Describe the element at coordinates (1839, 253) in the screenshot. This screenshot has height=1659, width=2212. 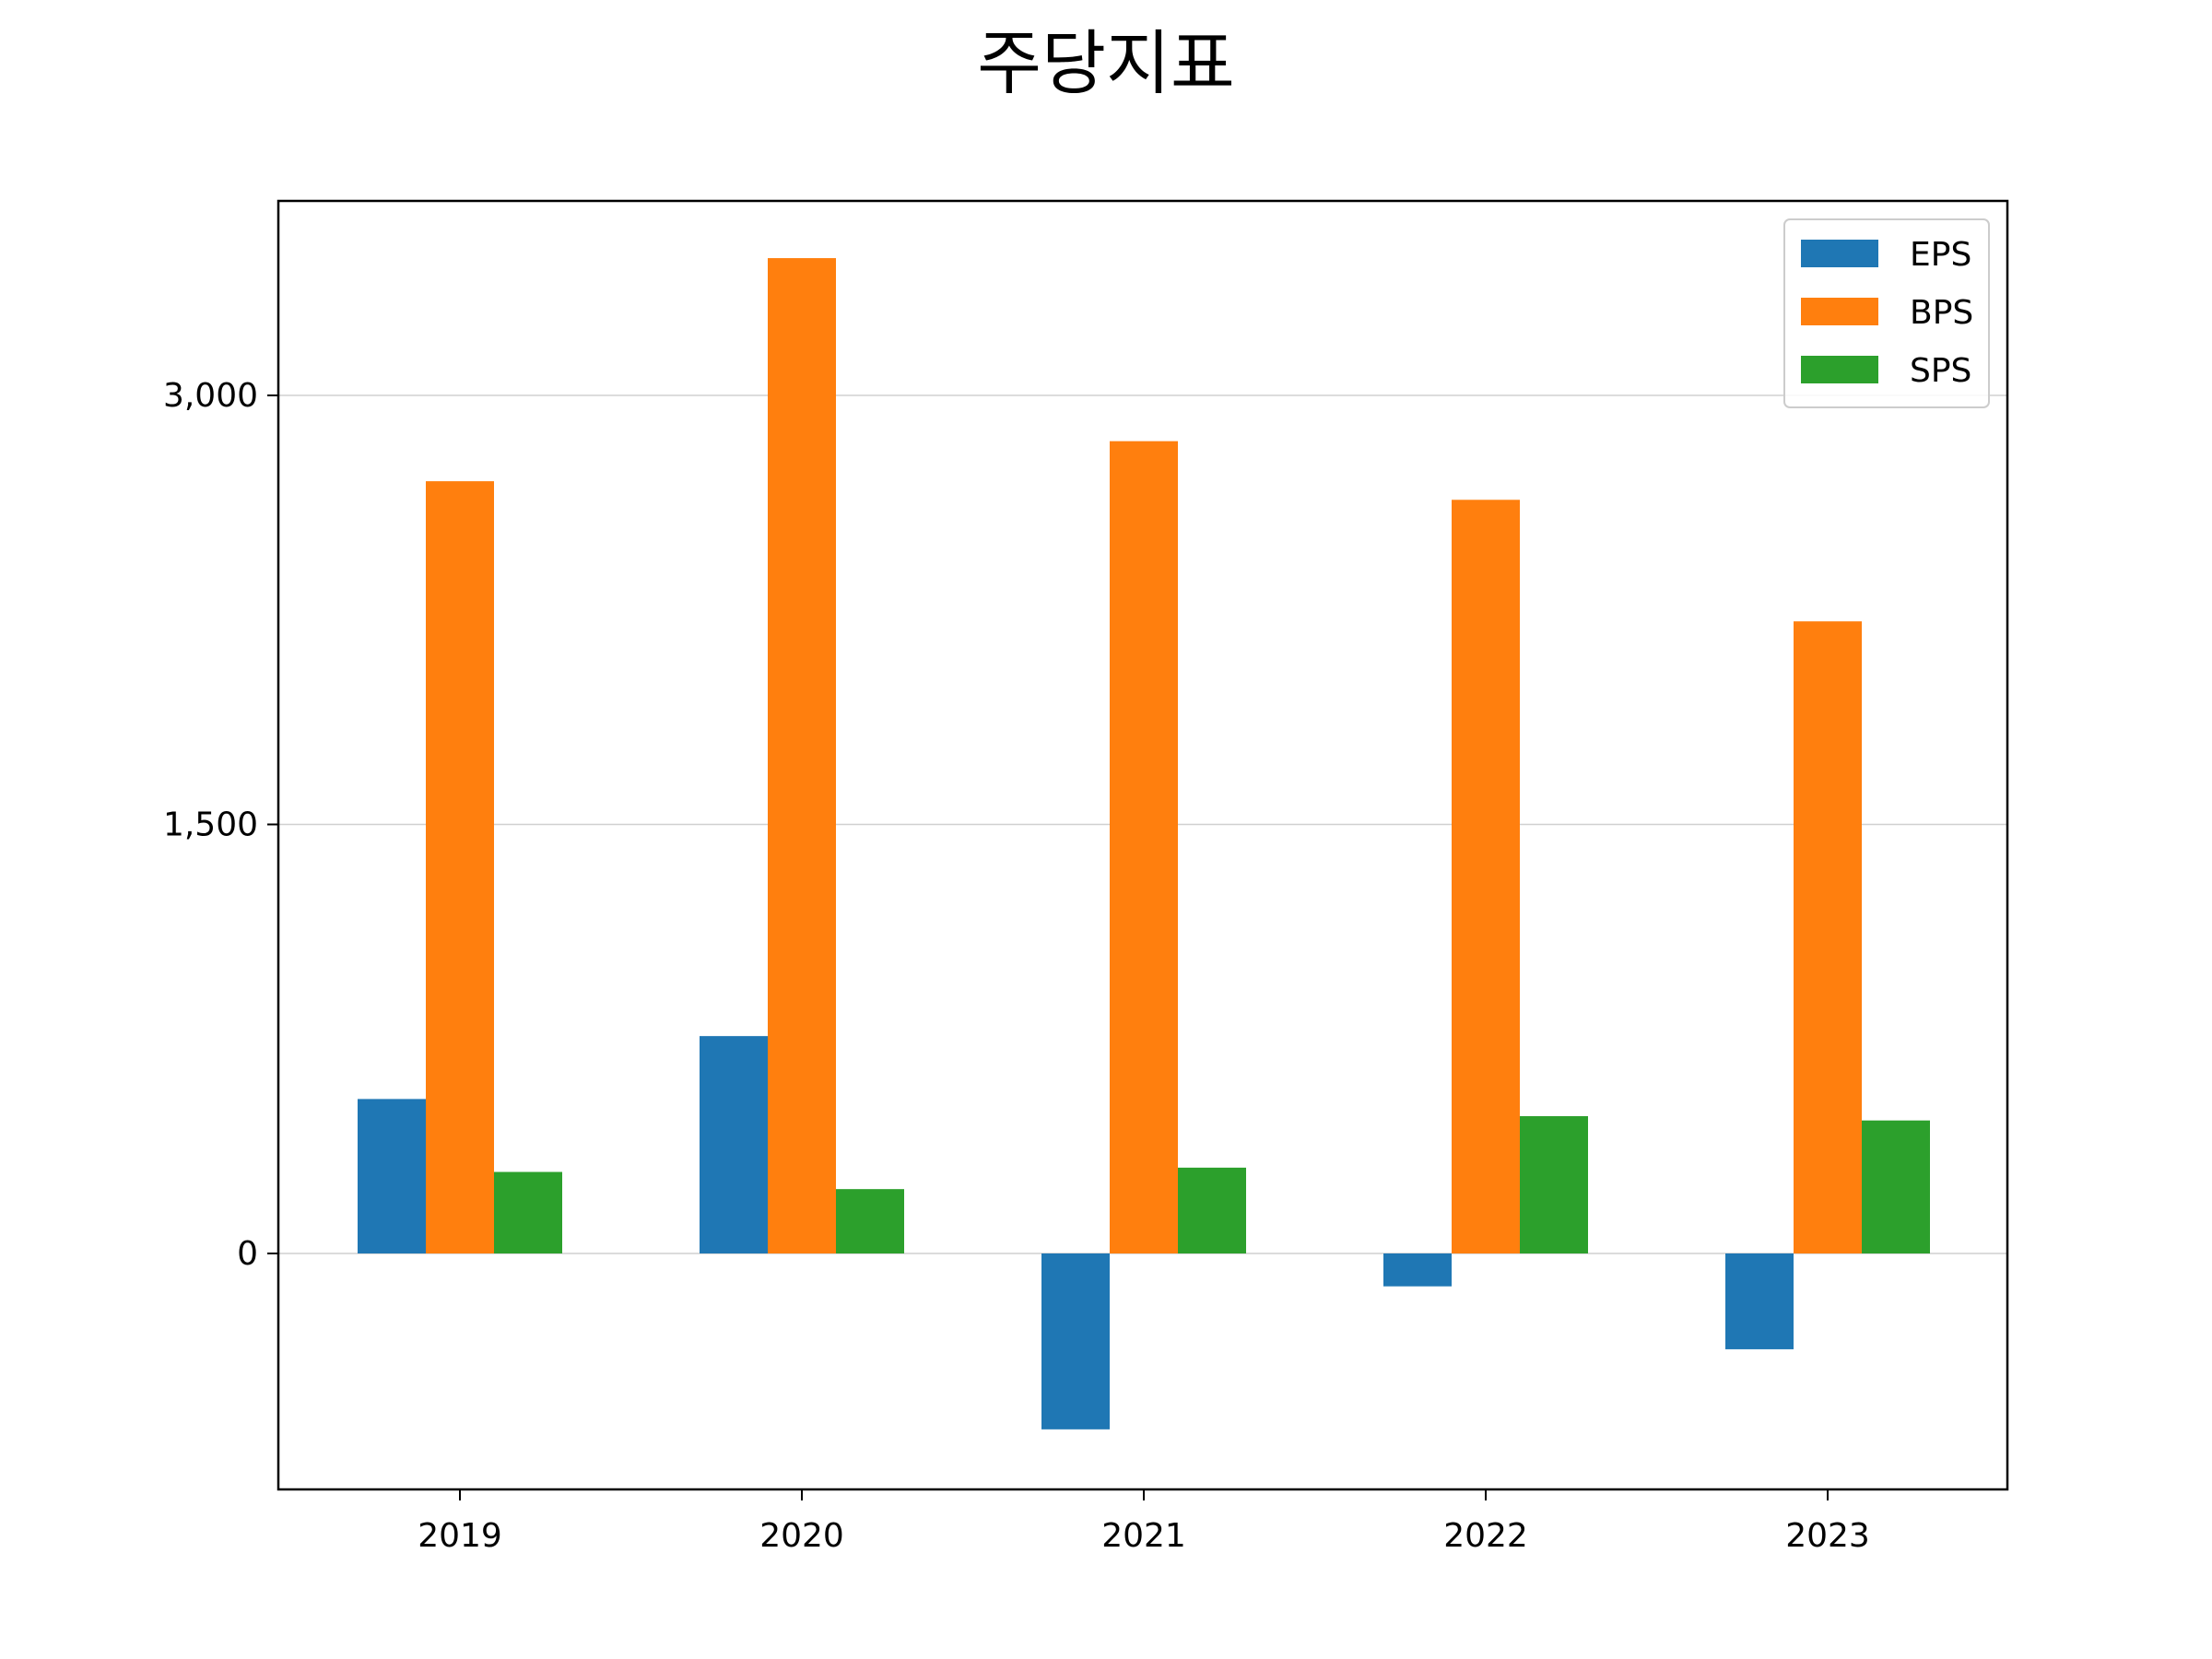
I see `legend-swatch-eps` at that location.